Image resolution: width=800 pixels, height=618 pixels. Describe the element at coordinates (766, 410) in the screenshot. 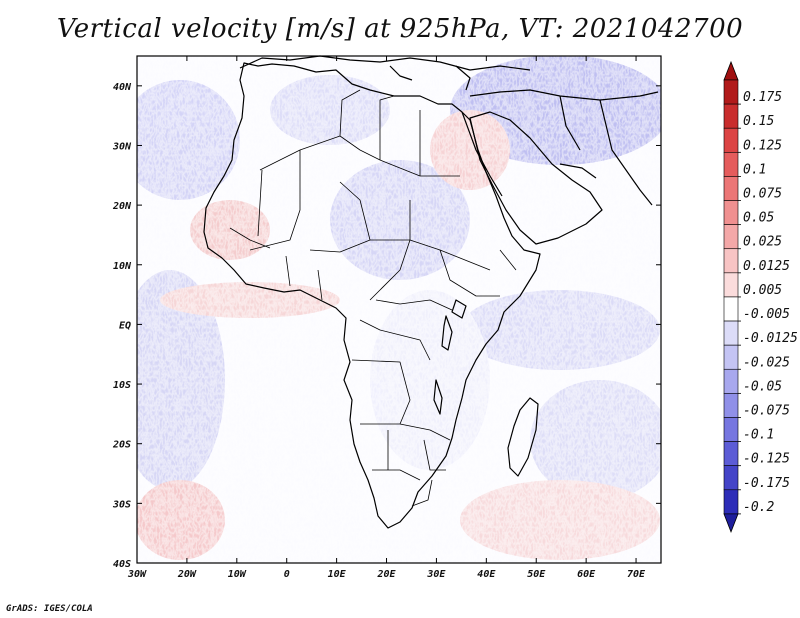

I see `colorbar-label: -0.075` at that location.